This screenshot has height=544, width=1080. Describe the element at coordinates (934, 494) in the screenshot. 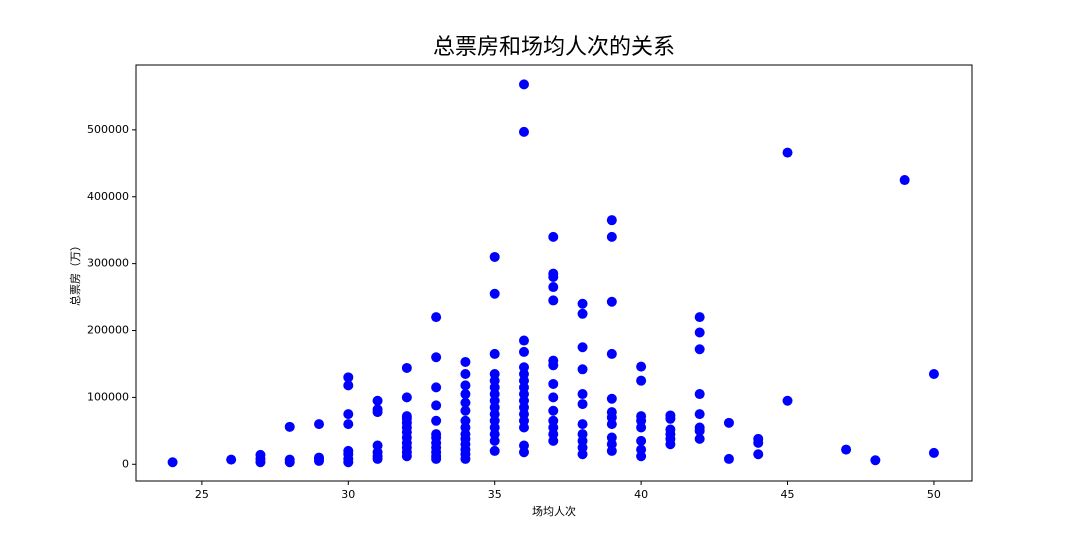

I see `x-tick-label: 50` at that location.